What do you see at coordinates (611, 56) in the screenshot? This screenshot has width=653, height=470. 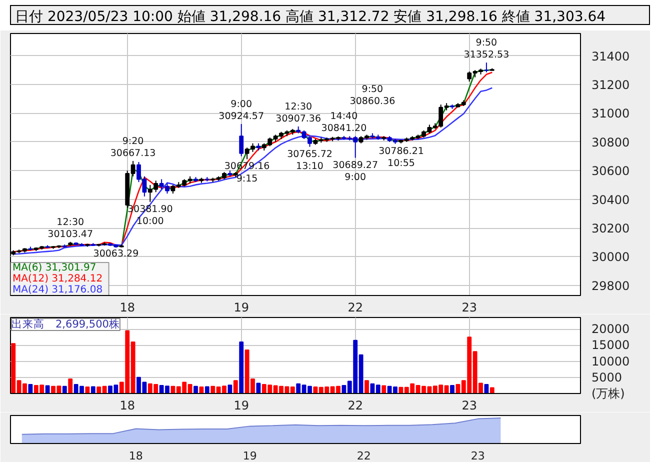 I see `y-tick-label: 31400` at bounding box center [611, 56].